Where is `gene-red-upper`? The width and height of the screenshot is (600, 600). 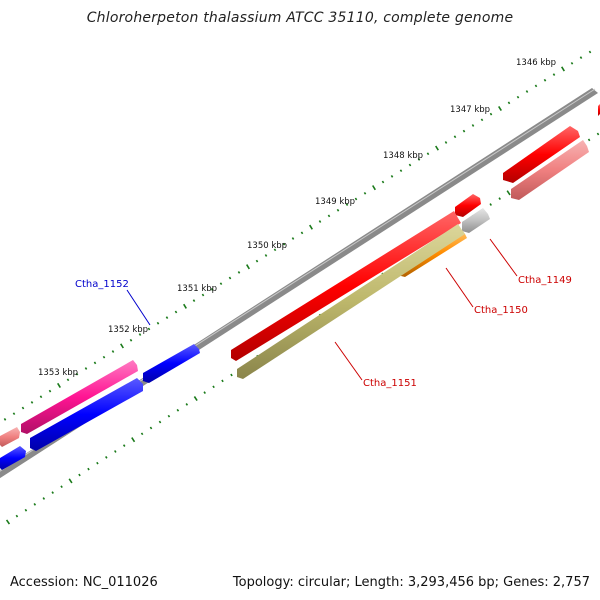 gene-red-upper is located at coordinates (541, 154).